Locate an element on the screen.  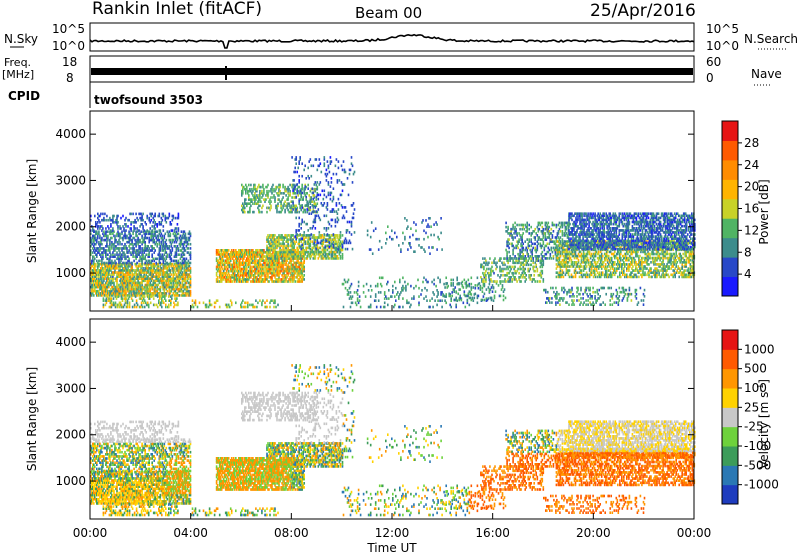
nsky-trace is located at coordinates (392, 41).